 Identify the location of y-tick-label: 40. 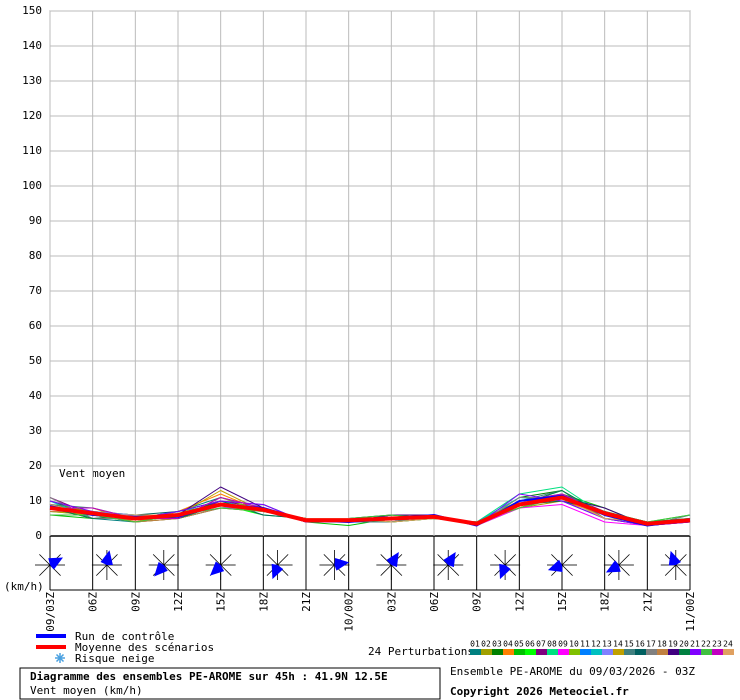
(35, 395).